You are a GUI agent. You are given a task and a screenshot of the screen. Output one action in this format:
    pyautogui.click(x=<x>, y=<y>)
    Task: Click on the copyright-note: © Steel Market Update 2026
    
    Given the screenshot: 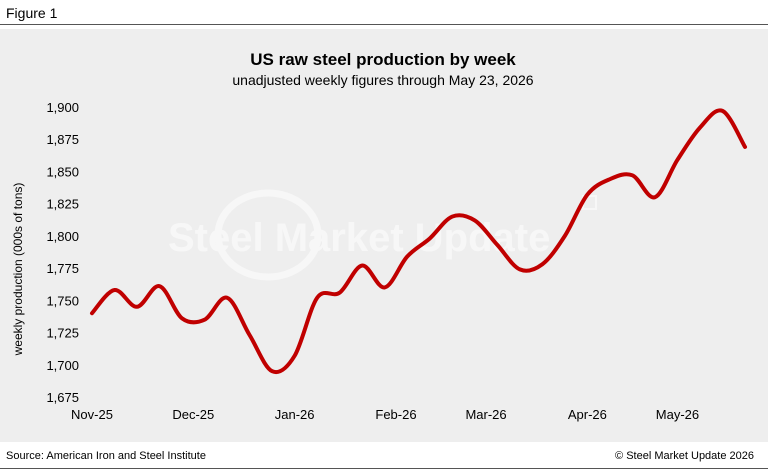 What is the action you would take?
    pyautogui.click(x=684, y=456)
    